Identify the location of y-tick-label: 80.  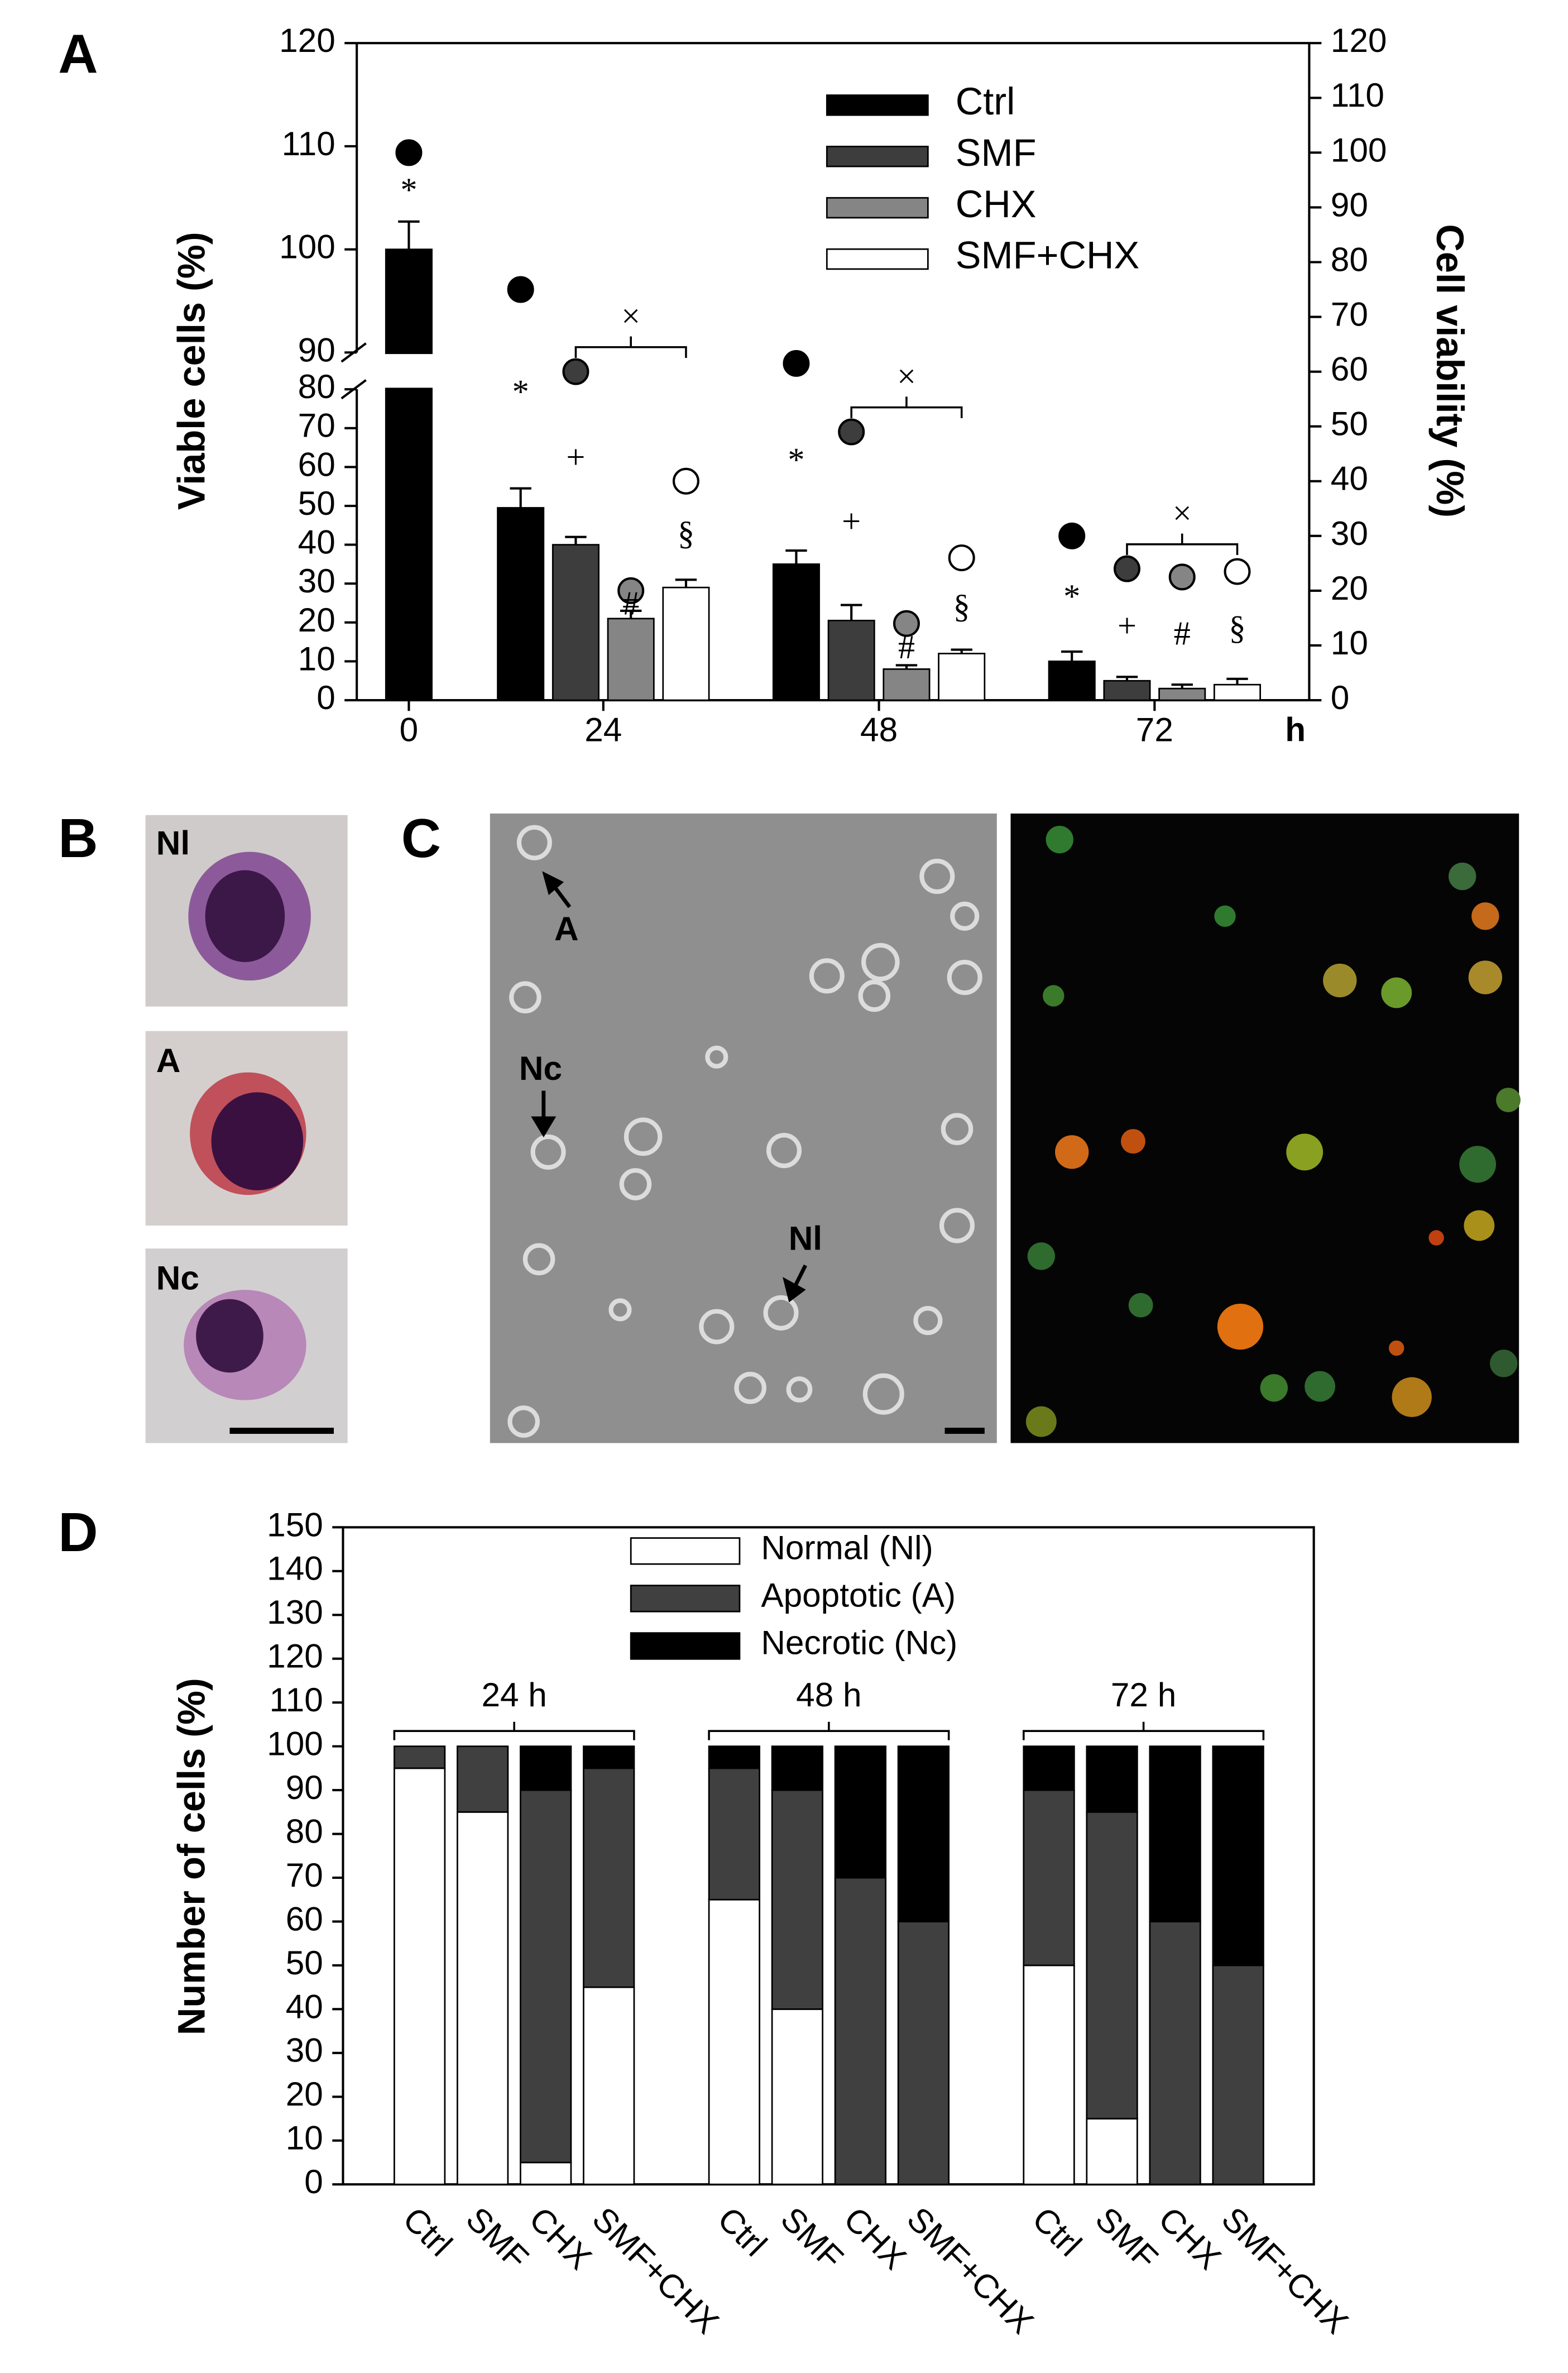
(316, 386).